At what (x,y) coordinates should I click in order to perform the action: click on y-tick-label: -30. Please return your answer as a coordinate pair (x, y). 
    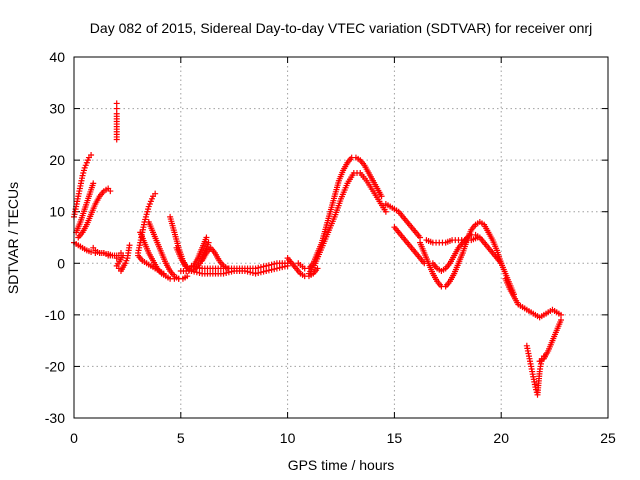
    Looking at the image, I should click on (55, 418).